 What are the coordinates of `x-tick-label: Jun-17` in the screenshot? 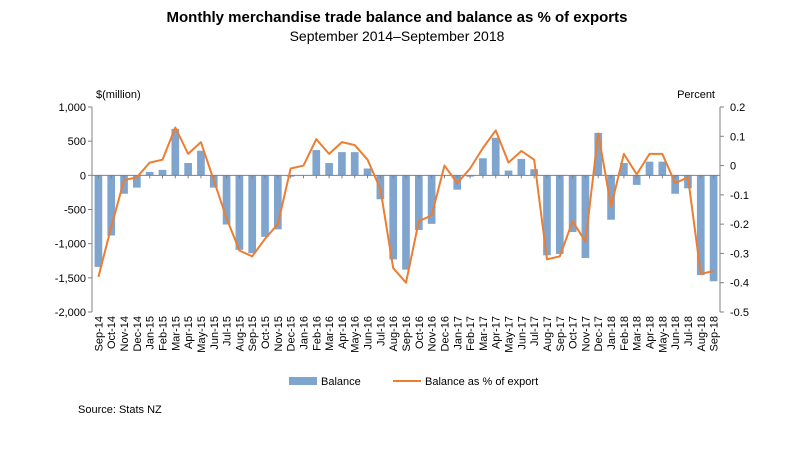 It's located at (522, 333).